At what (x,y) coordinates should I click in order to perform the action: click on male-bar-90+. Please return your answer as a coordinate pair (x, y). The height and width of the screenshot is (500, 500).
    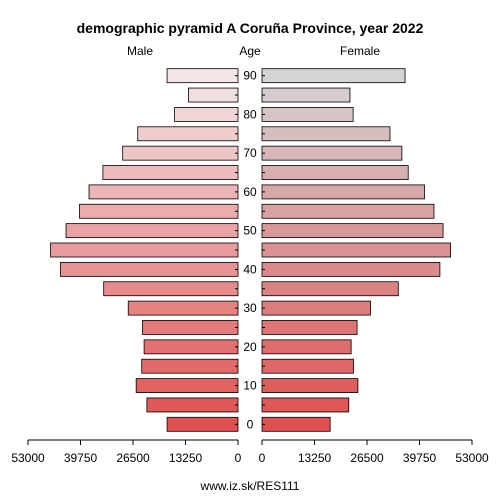
    Looking at the image, I should click on (202, 76).